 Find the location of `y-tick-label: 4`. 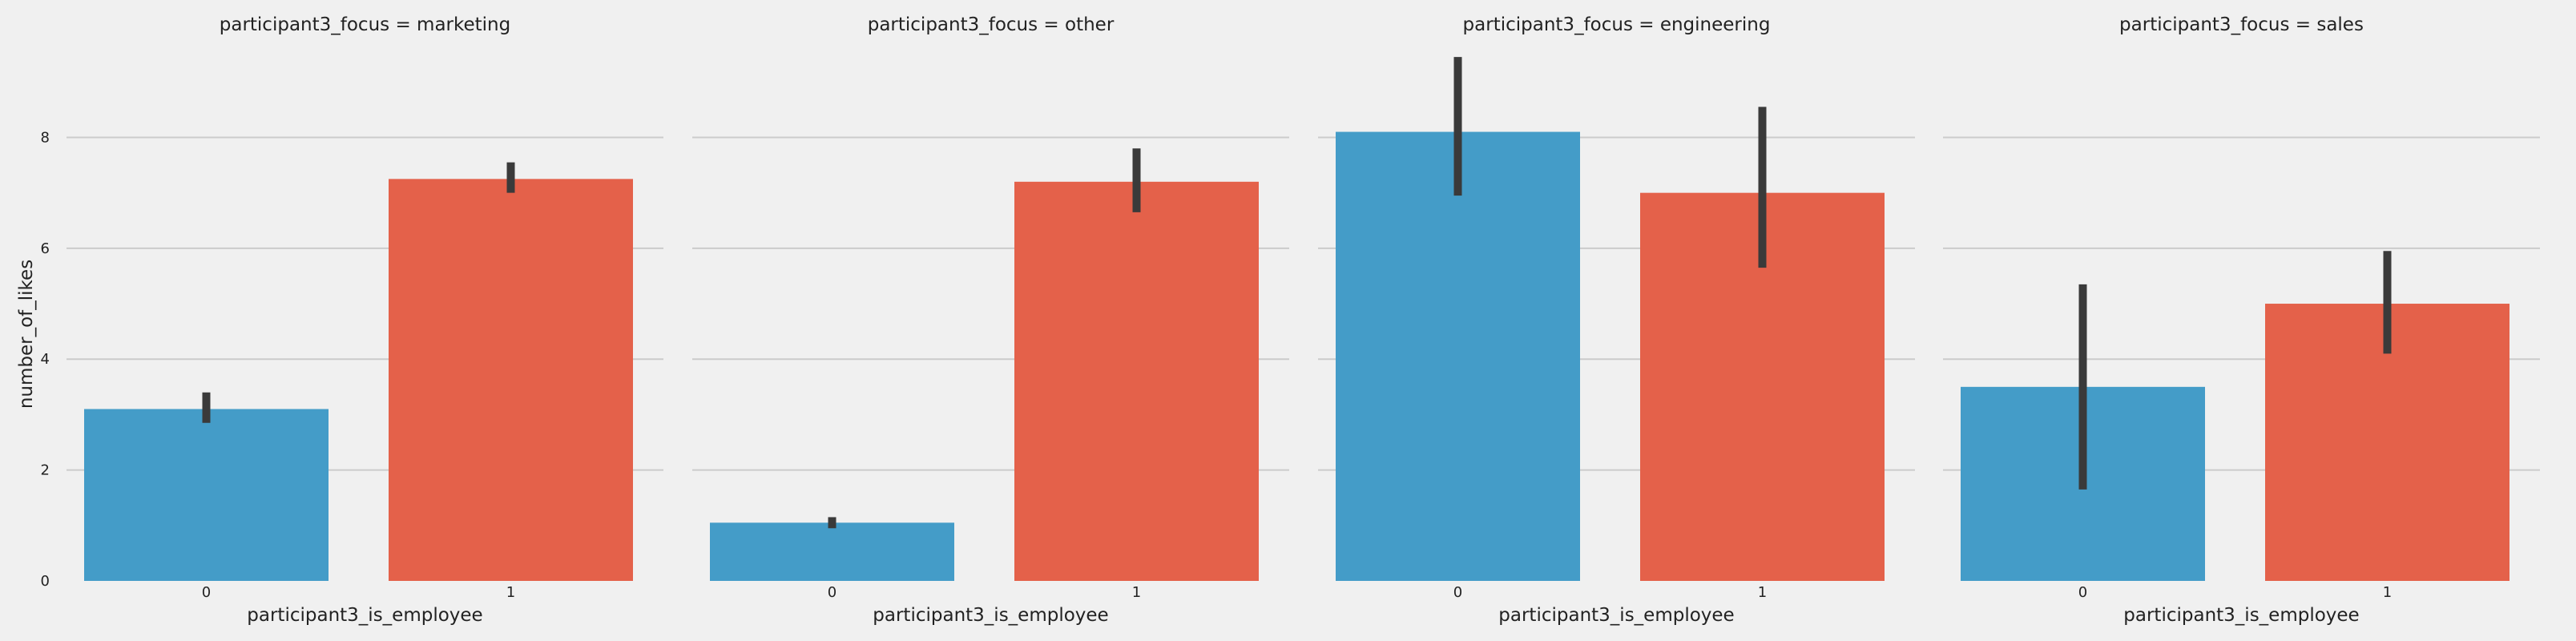

y-tick-label: 4 is located at coordinates (45, 360).